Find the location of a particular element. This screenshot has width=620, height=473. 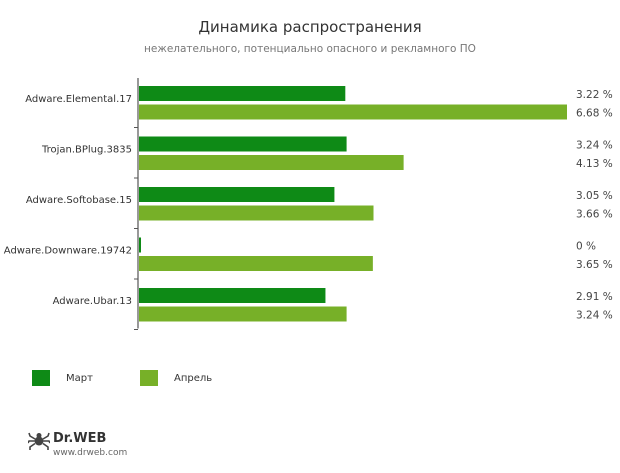

legend-item-march: Март is located at coordinates (62, 378).